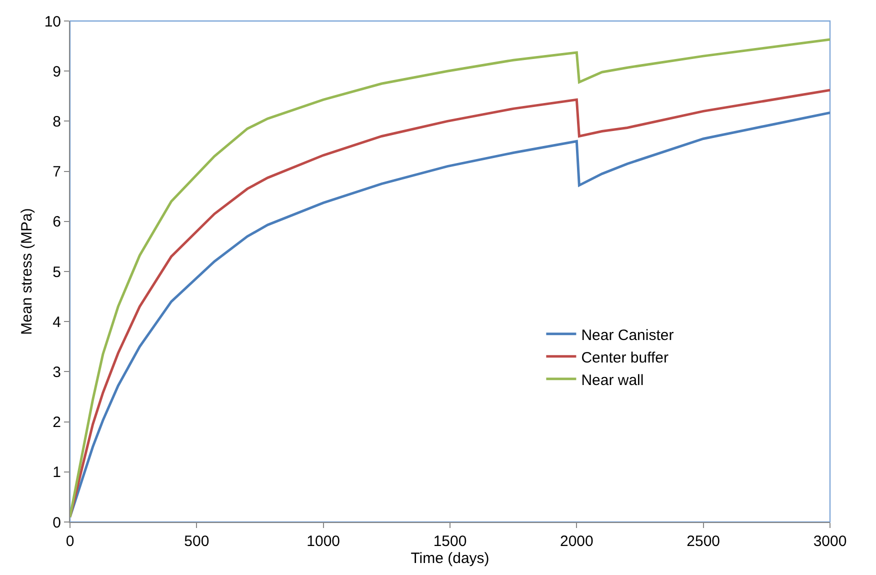  I want to click on y-tick-label: 5, so click(56, 272).